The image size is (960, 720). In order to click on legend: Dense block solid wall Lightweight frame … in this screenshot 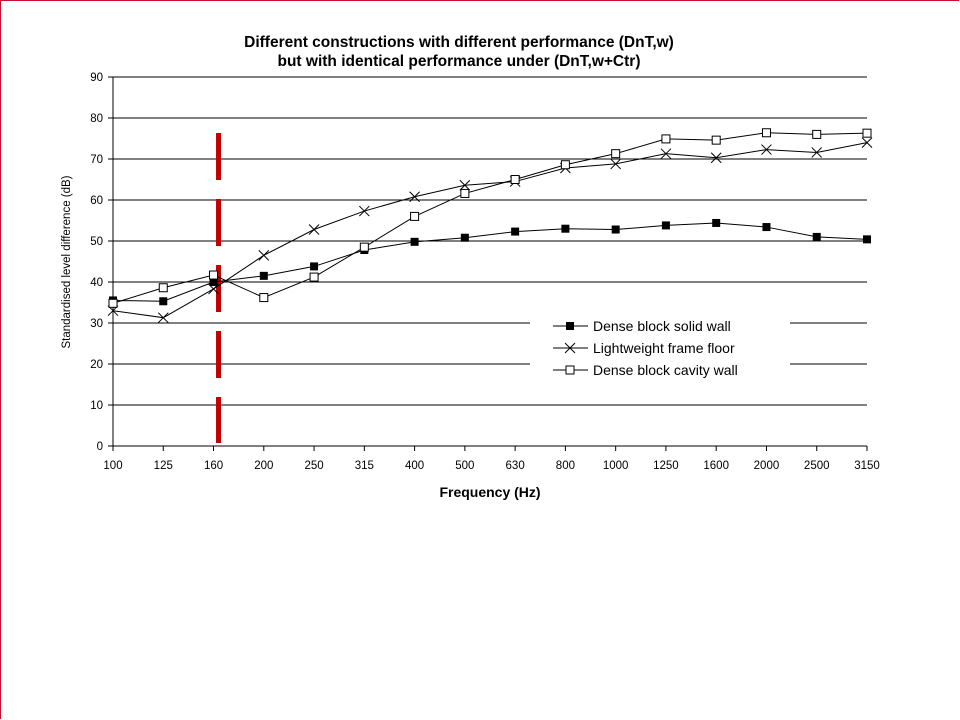, I will do `click(660, 346)`.